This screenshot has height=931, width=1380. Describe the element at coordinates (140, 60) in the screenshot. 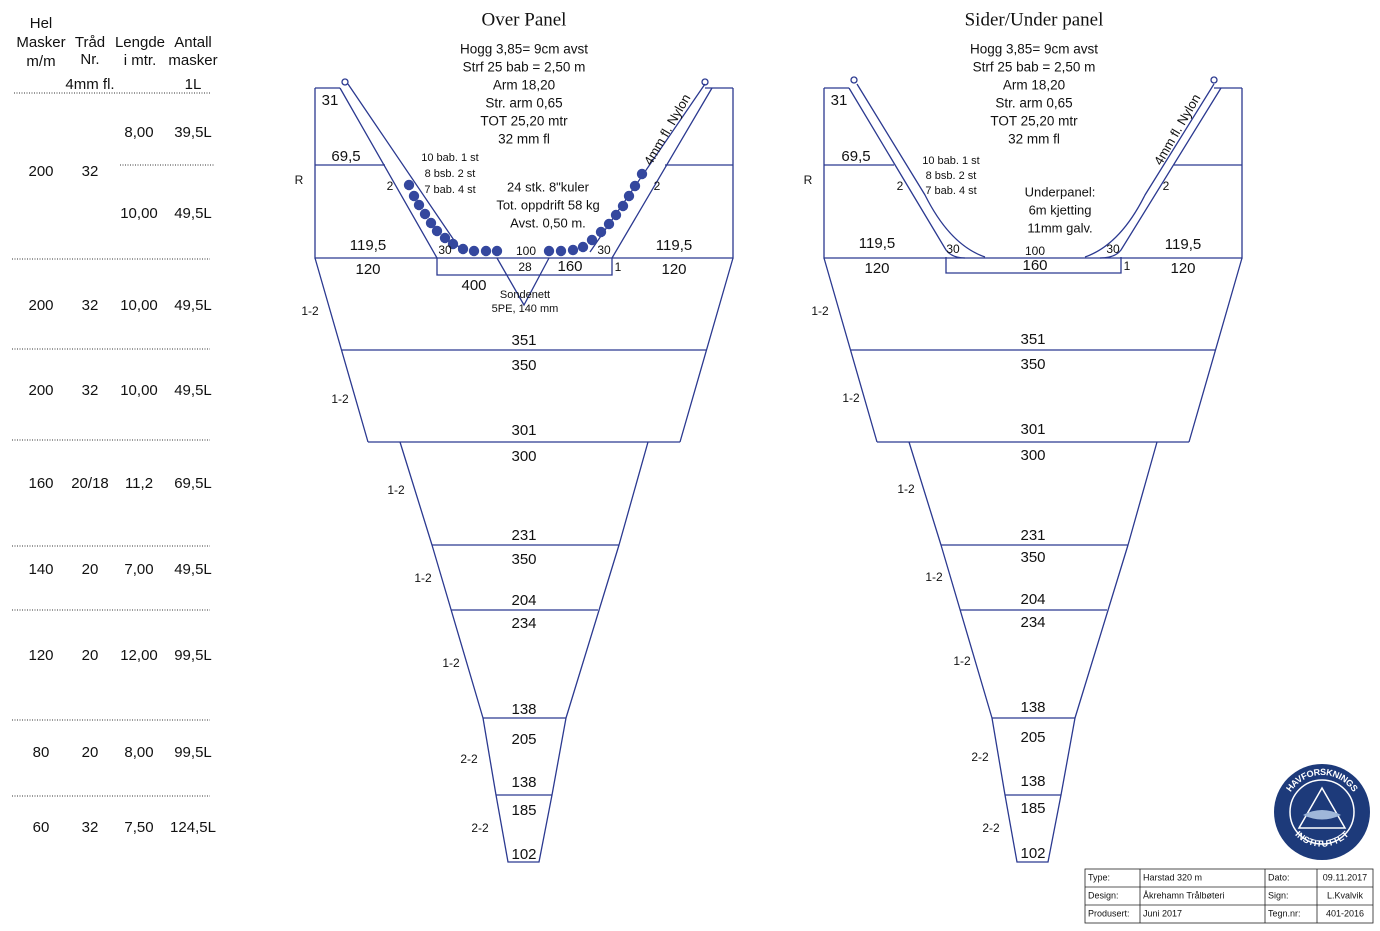

I see `table-header: i mtr.` at that location.